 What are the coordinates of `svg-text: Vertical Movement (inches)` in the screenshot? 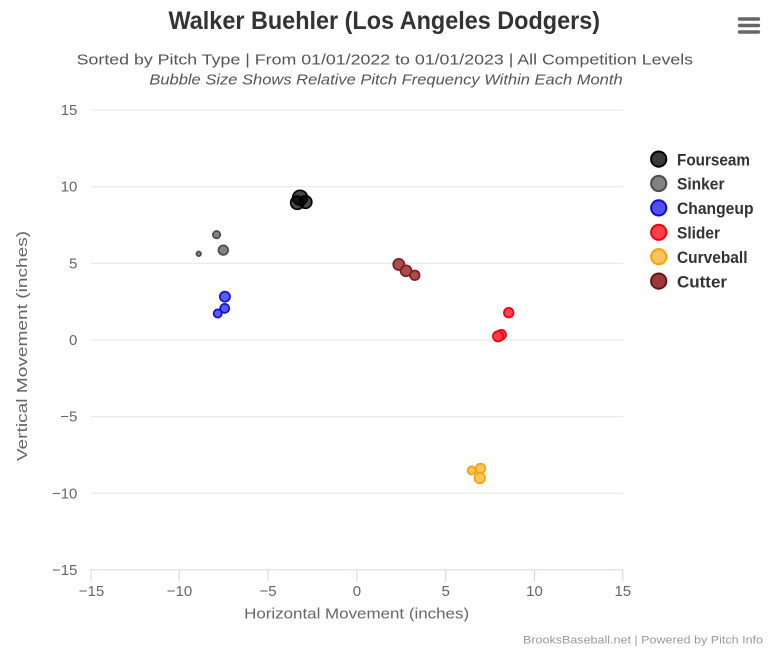 It's located at (22, 346).